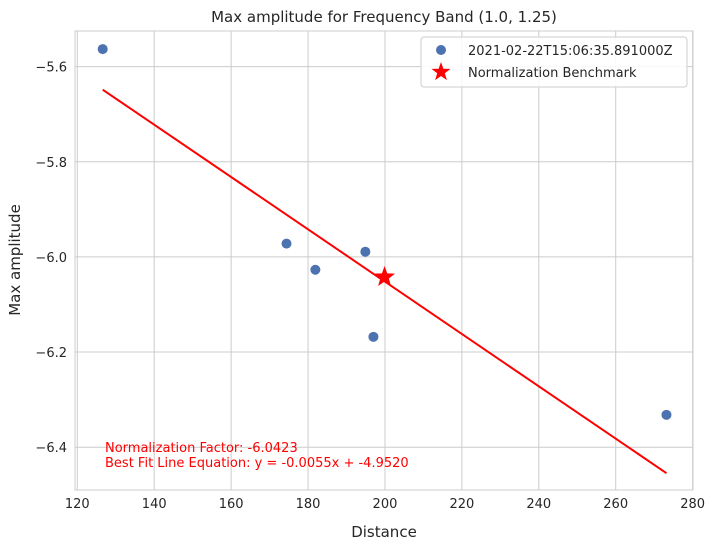 The width and height of the screenshot is (715, 550). I want to click on annotation-normalization-factor: Normalization Factor: -6.0423, so click(201, 448).